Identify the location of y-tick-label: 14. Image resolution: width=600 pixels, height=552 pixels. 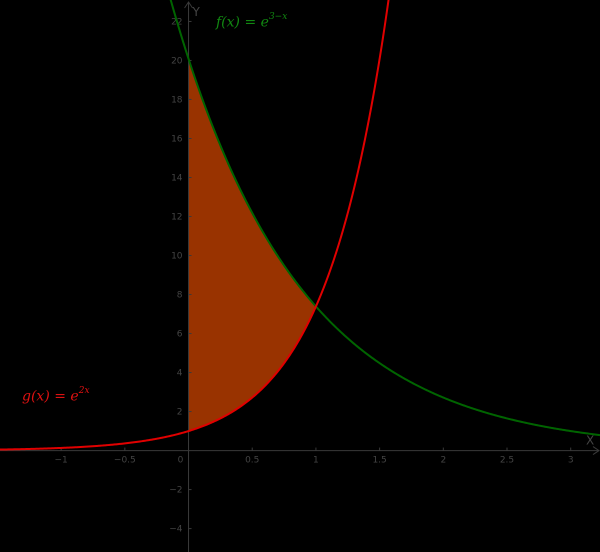
(177, 178).